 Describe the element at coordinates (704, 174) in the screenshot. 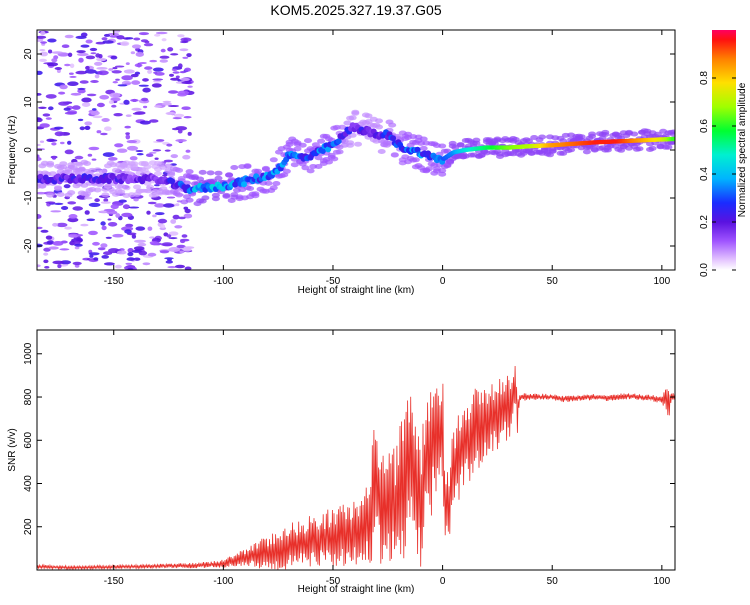

I see `colorbar-tick-label: 0.4` at that location.